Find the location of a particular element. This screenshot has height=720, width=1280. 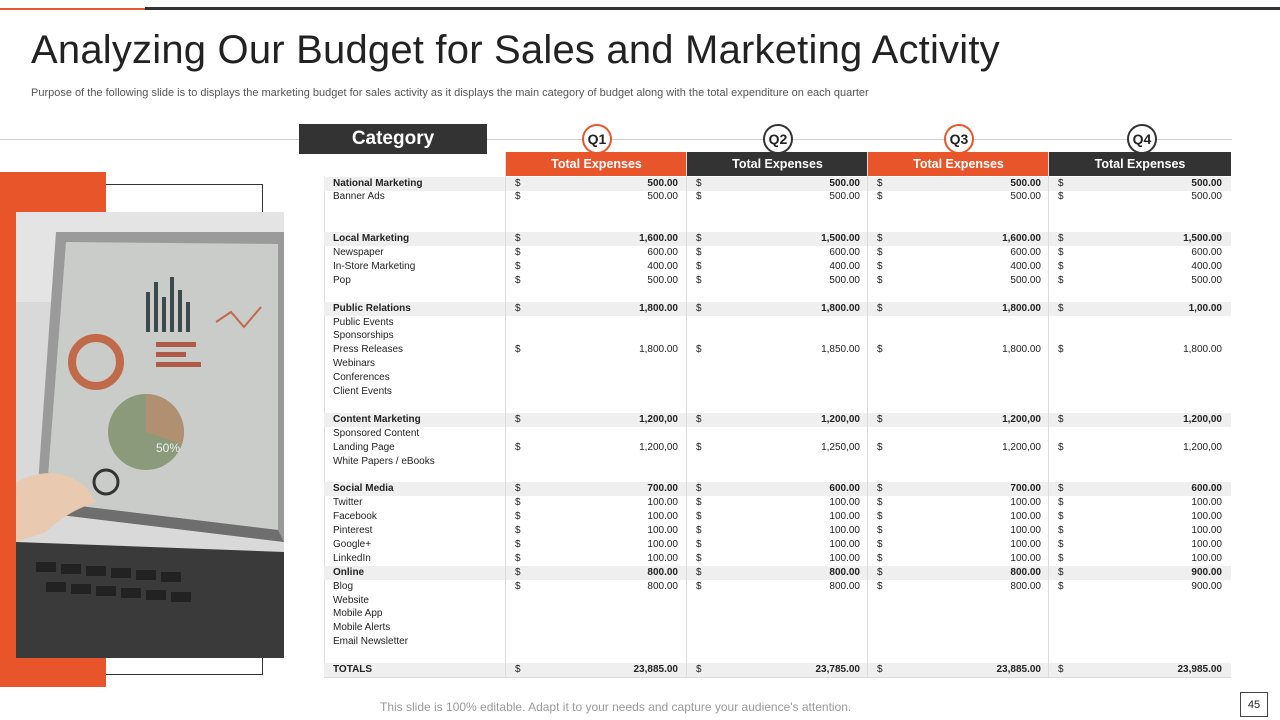

table-row: Blog $800.00 $800.00 $800.00 $900.00 is located at coordinates (777, 587).